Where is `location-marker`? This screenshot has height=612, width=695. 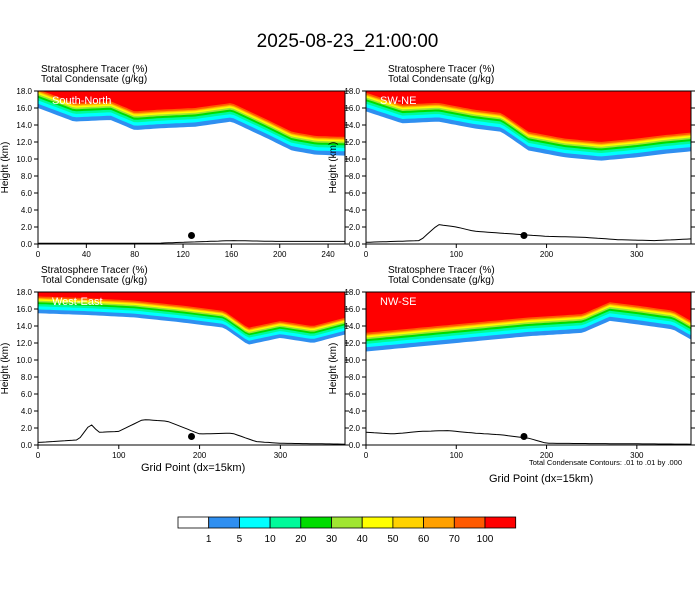 location-marker is located at coordinates (191, 436).